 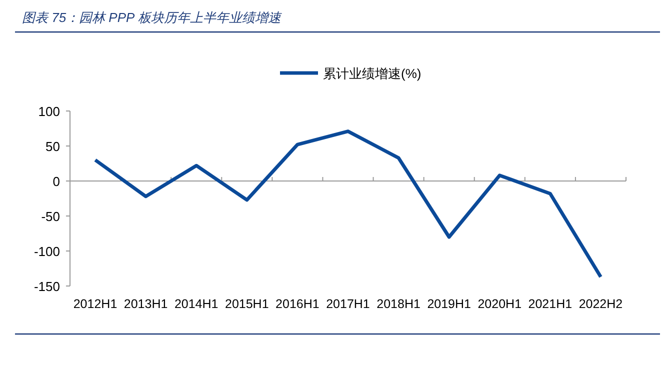 I want to click on x-tick-label: 2017H1, so click(x=348, y=304).